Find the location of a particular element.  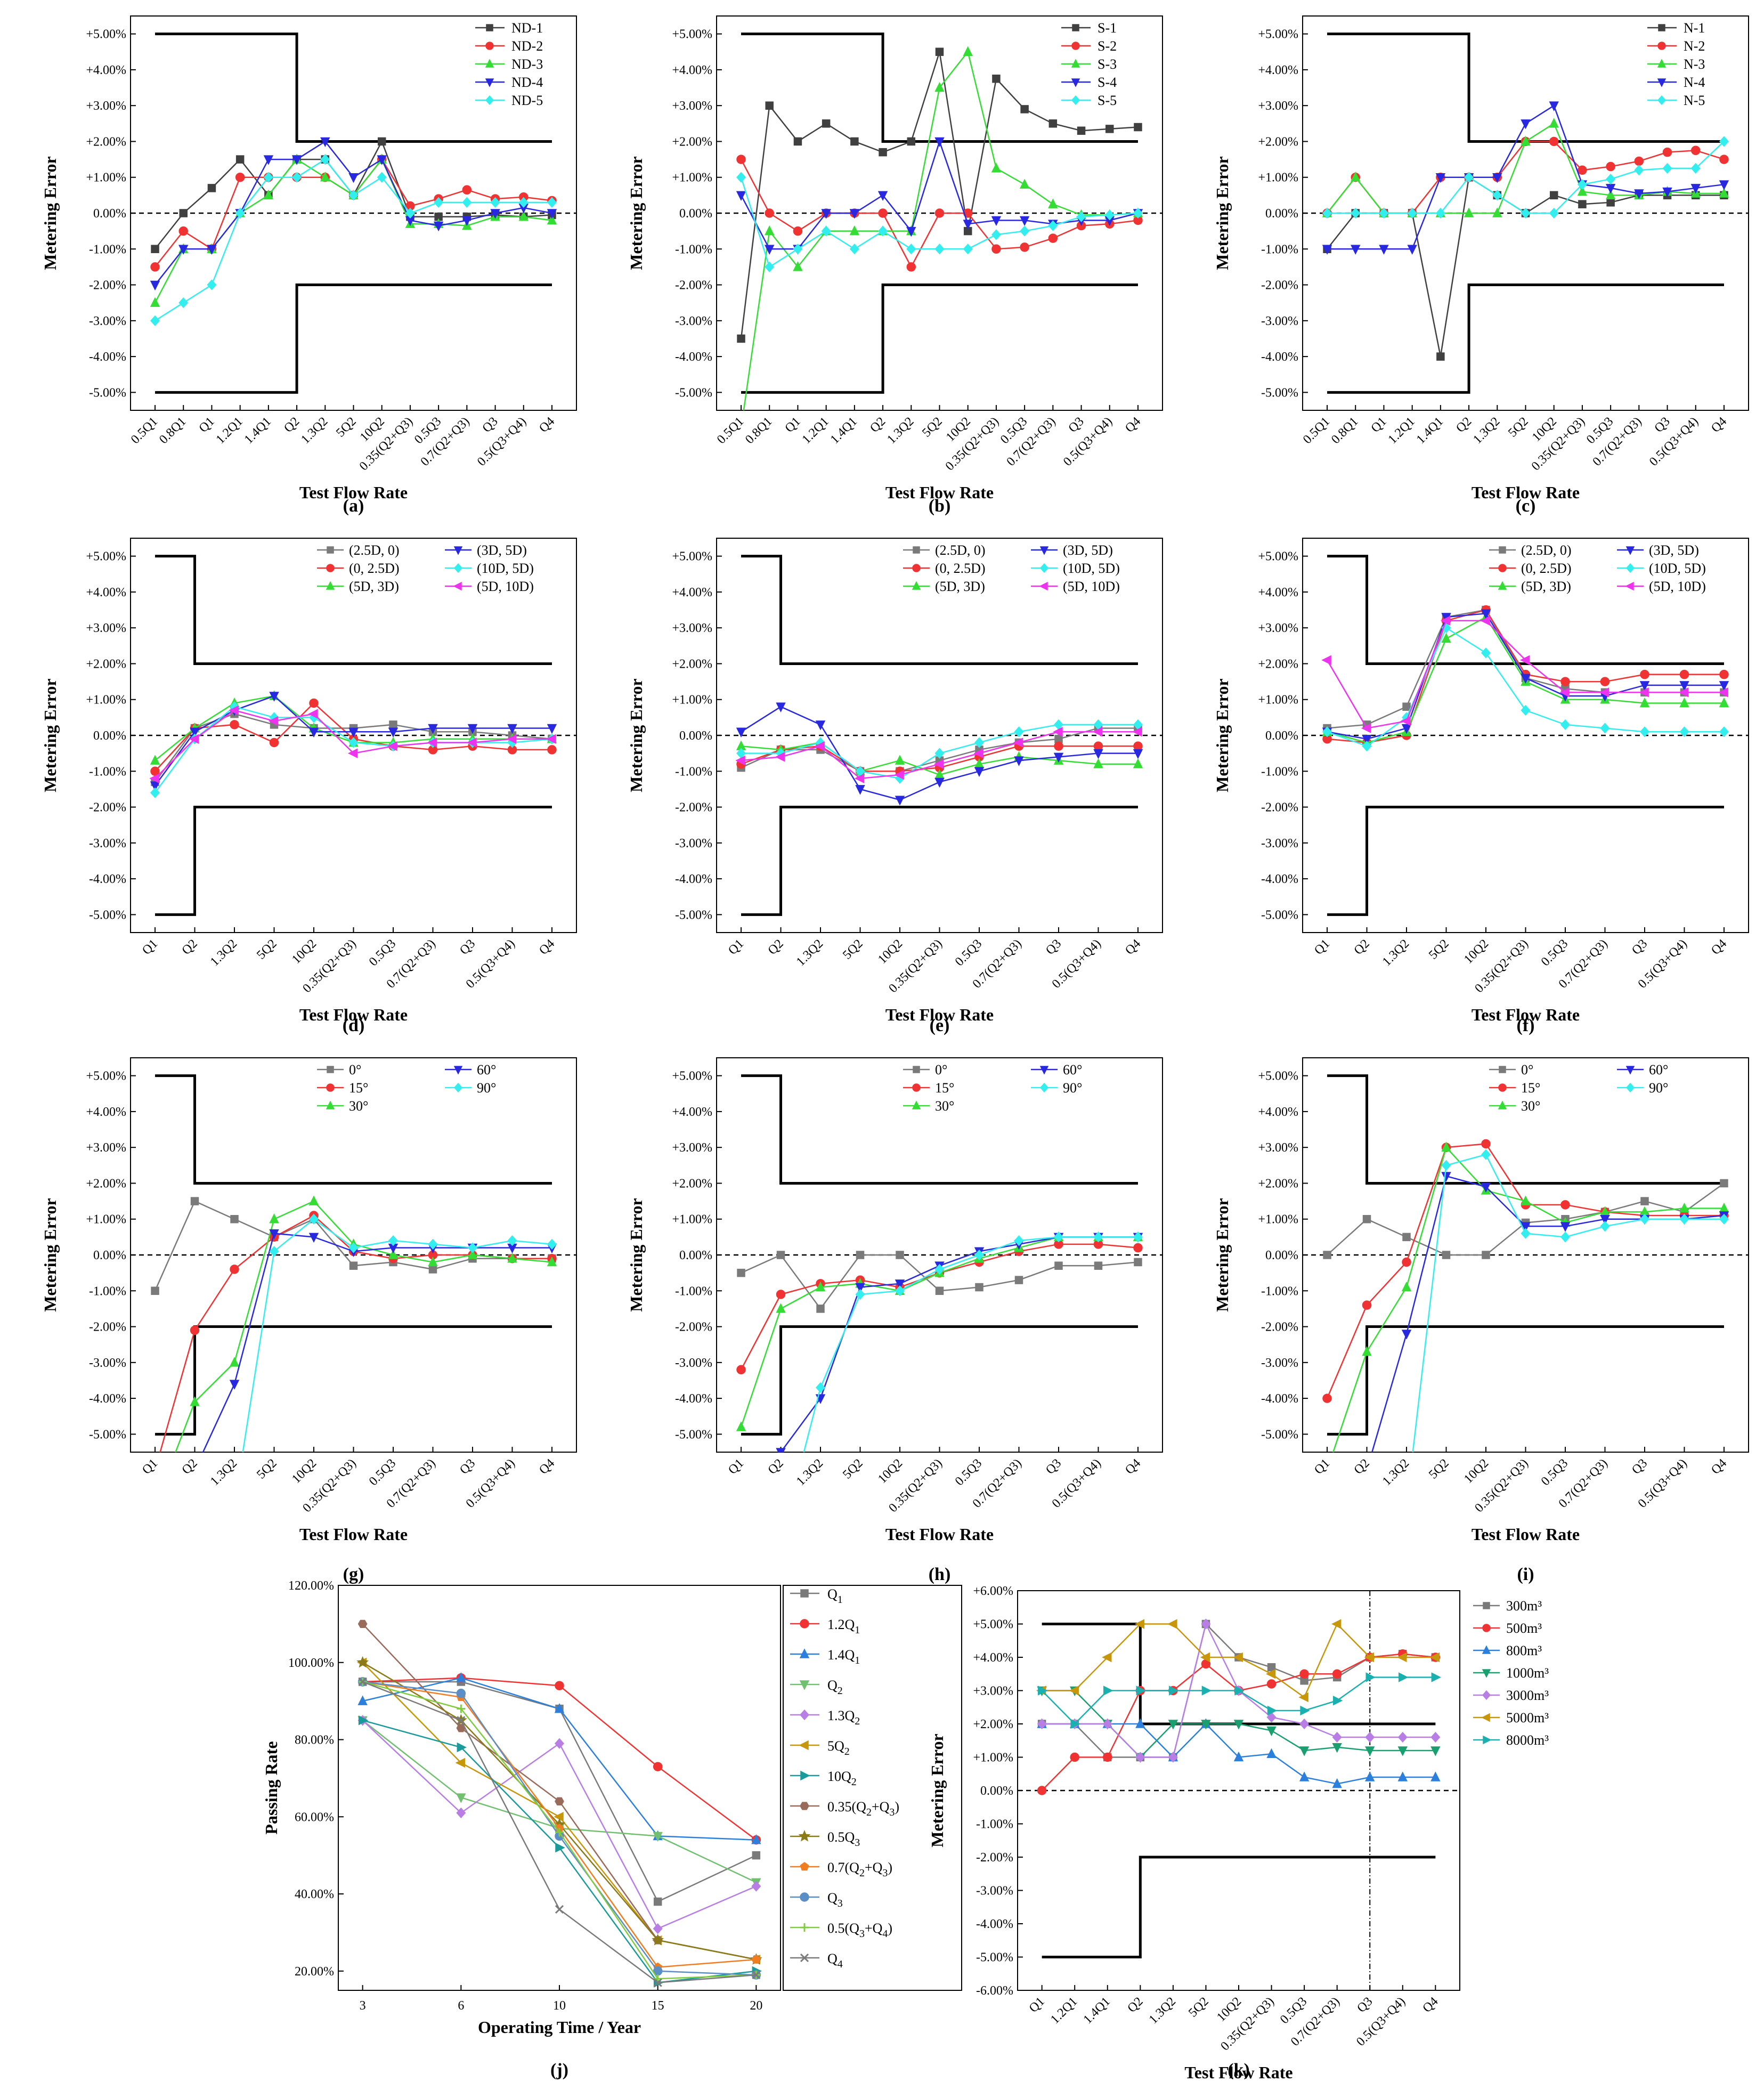

legend-label: S-1 is located at coordinates (1107, 28).